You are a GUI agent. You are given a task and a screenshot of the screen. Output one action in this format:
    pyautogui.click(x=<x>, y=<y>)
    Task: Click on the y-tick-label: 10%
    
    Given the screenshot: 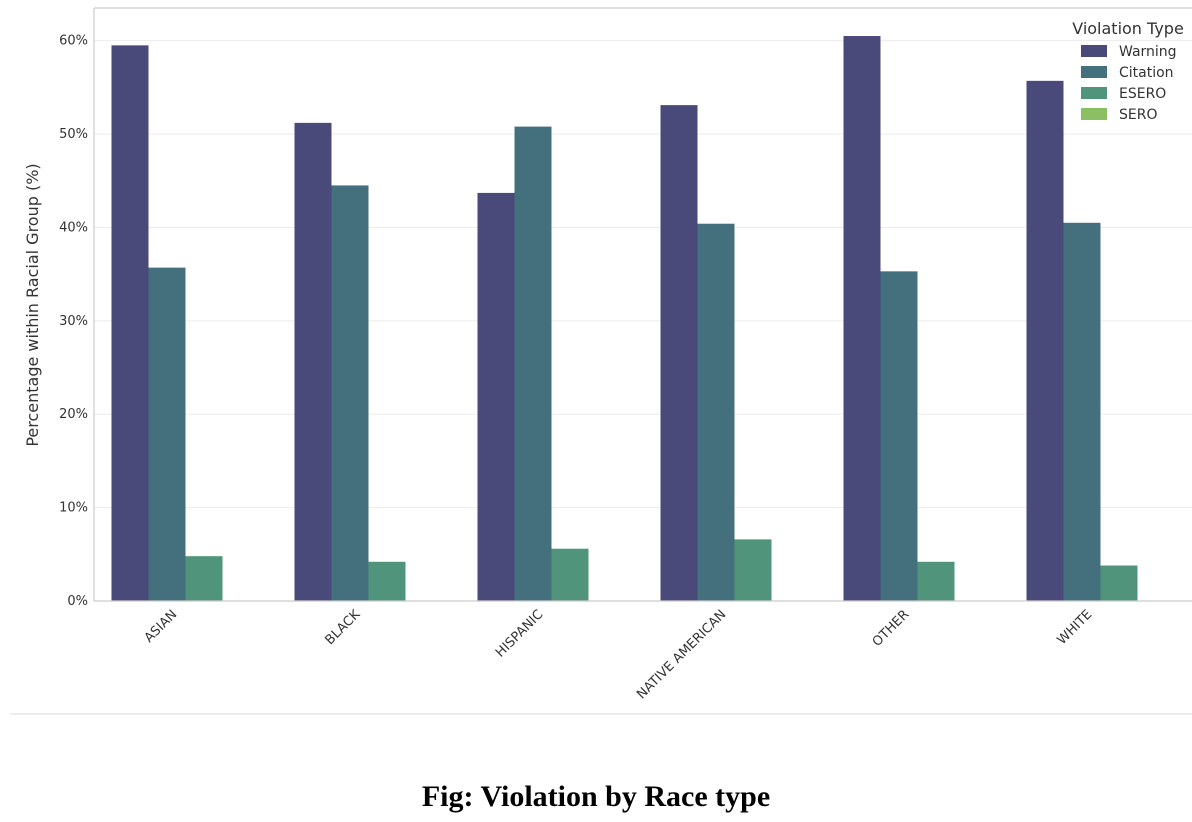 What is the action you would take?
    pyautogui.click(x=73, y=508)
    